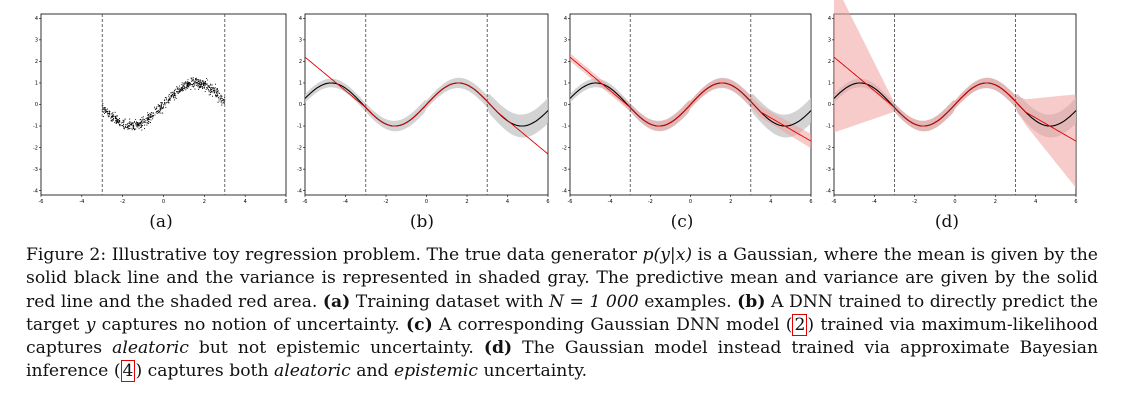 Image resolution: width=1121 pixels, height=418 pixels. I want to click on citation-link-2: 2, so click(800, 324).